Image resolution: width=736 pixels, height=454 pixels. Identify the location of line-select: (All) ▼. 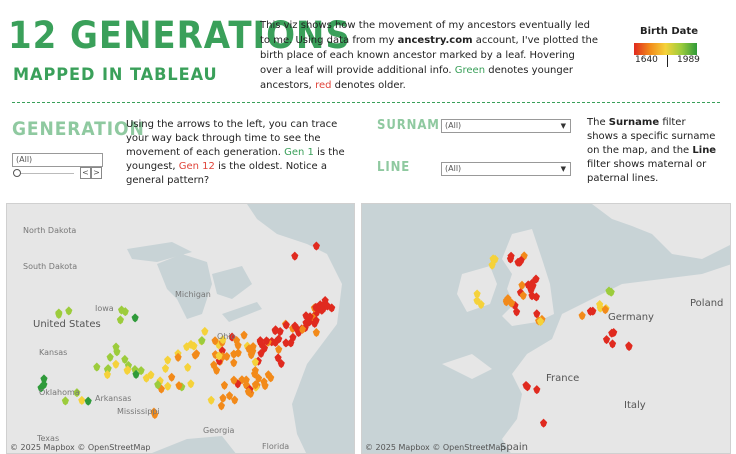
(506, 169).